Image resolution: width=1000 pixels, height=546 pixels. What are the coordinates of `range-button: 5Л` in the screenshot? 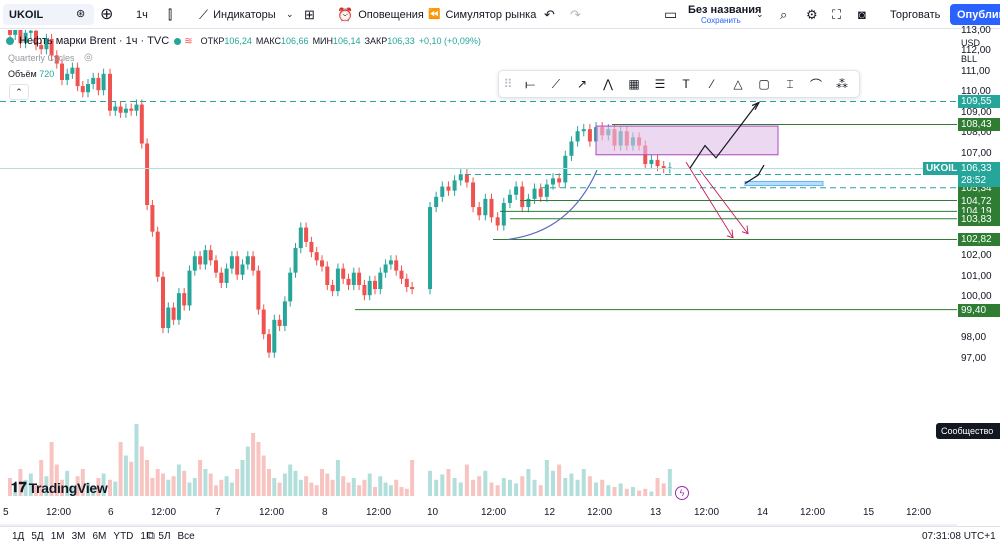 It's located at (164, 536).